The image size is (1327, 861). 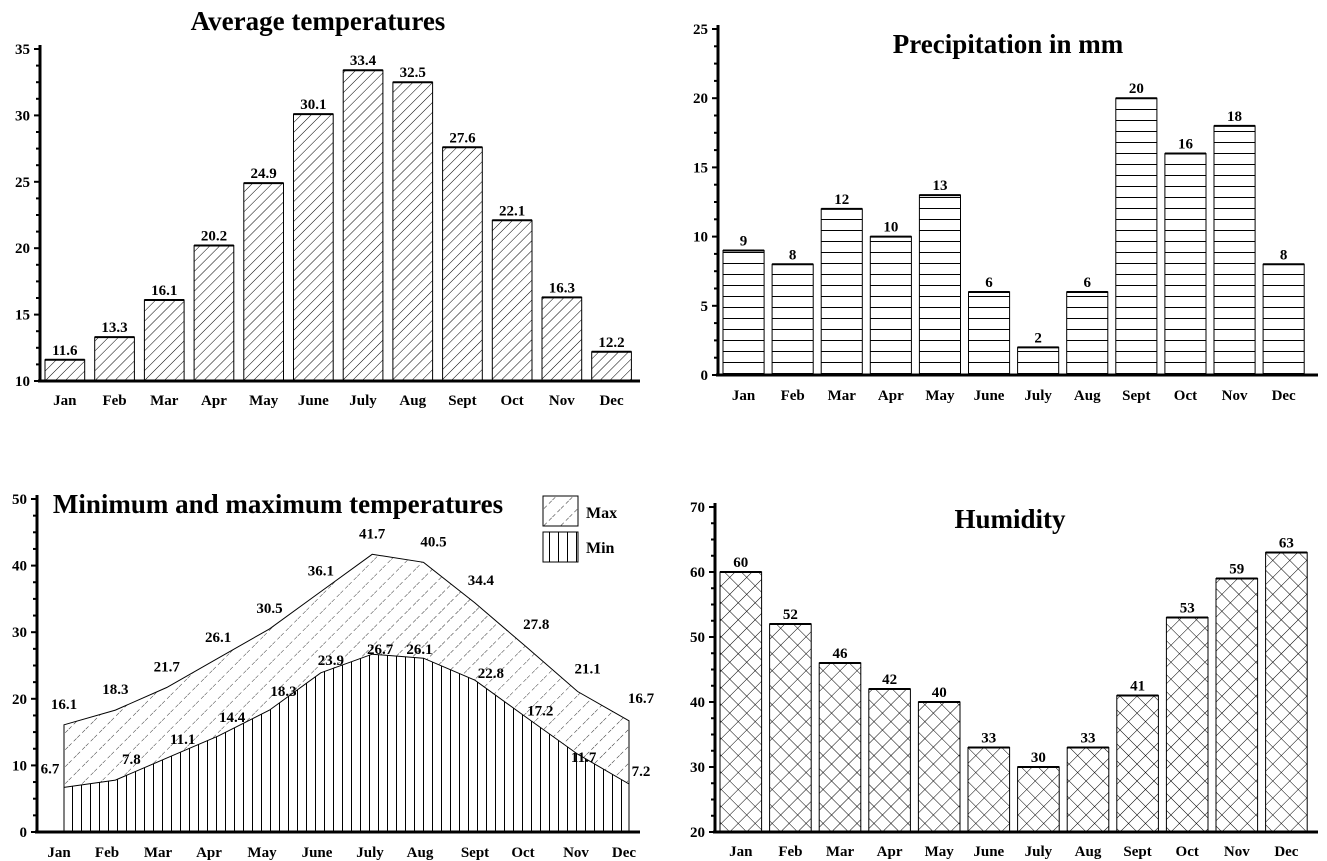 I want to click on chart-title: Average temperatures, so click(x=318, y=21).